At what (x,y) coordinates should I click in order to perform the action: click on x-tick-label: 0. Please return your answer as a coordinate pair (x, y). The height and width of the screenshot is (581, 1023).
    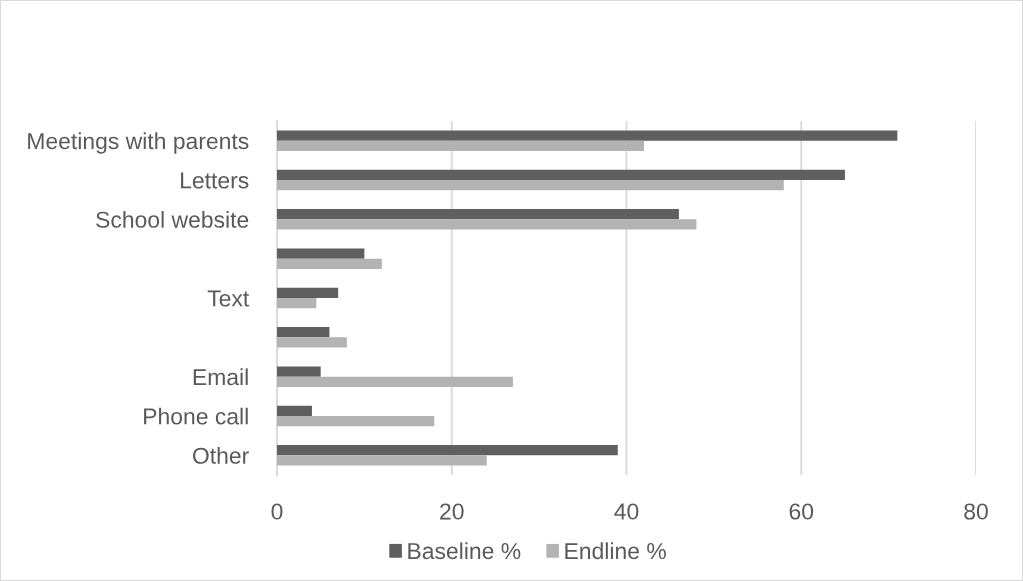
    Looking at the image, I should click on (277, 511).